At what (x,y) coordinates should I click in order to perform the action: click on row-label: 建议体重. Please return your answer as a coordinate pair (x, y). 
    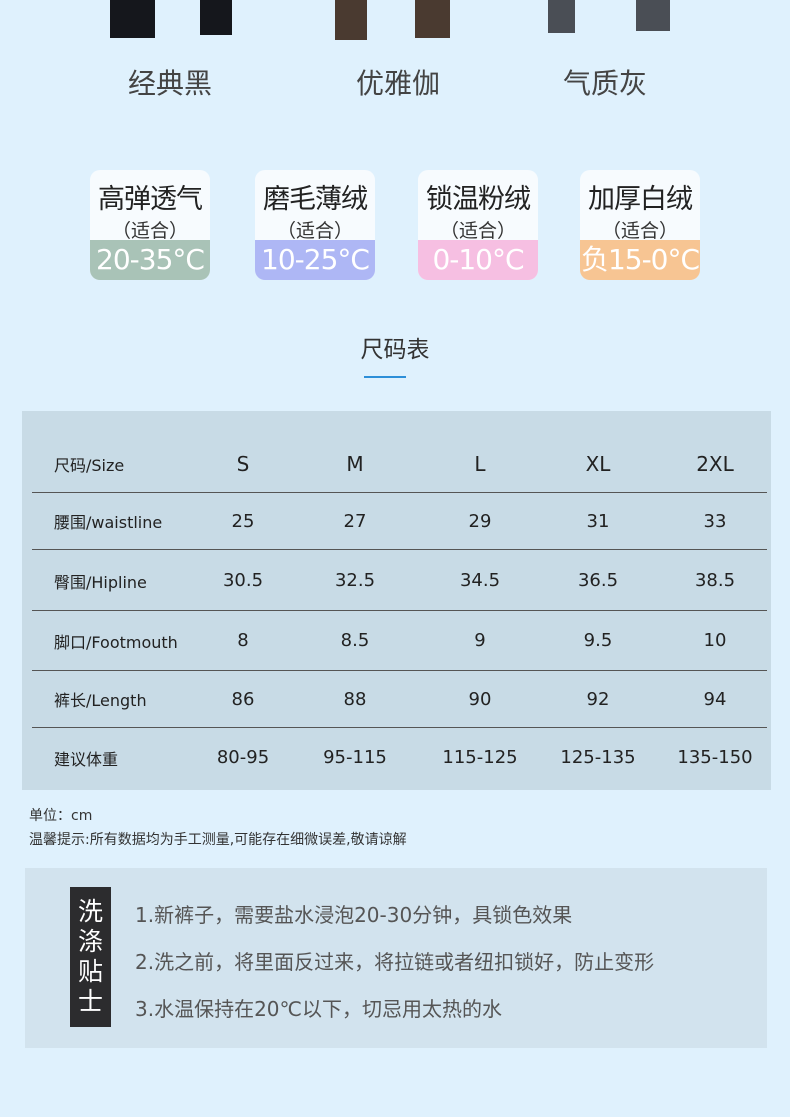
    Looking at the image, I should click on (86, 759).